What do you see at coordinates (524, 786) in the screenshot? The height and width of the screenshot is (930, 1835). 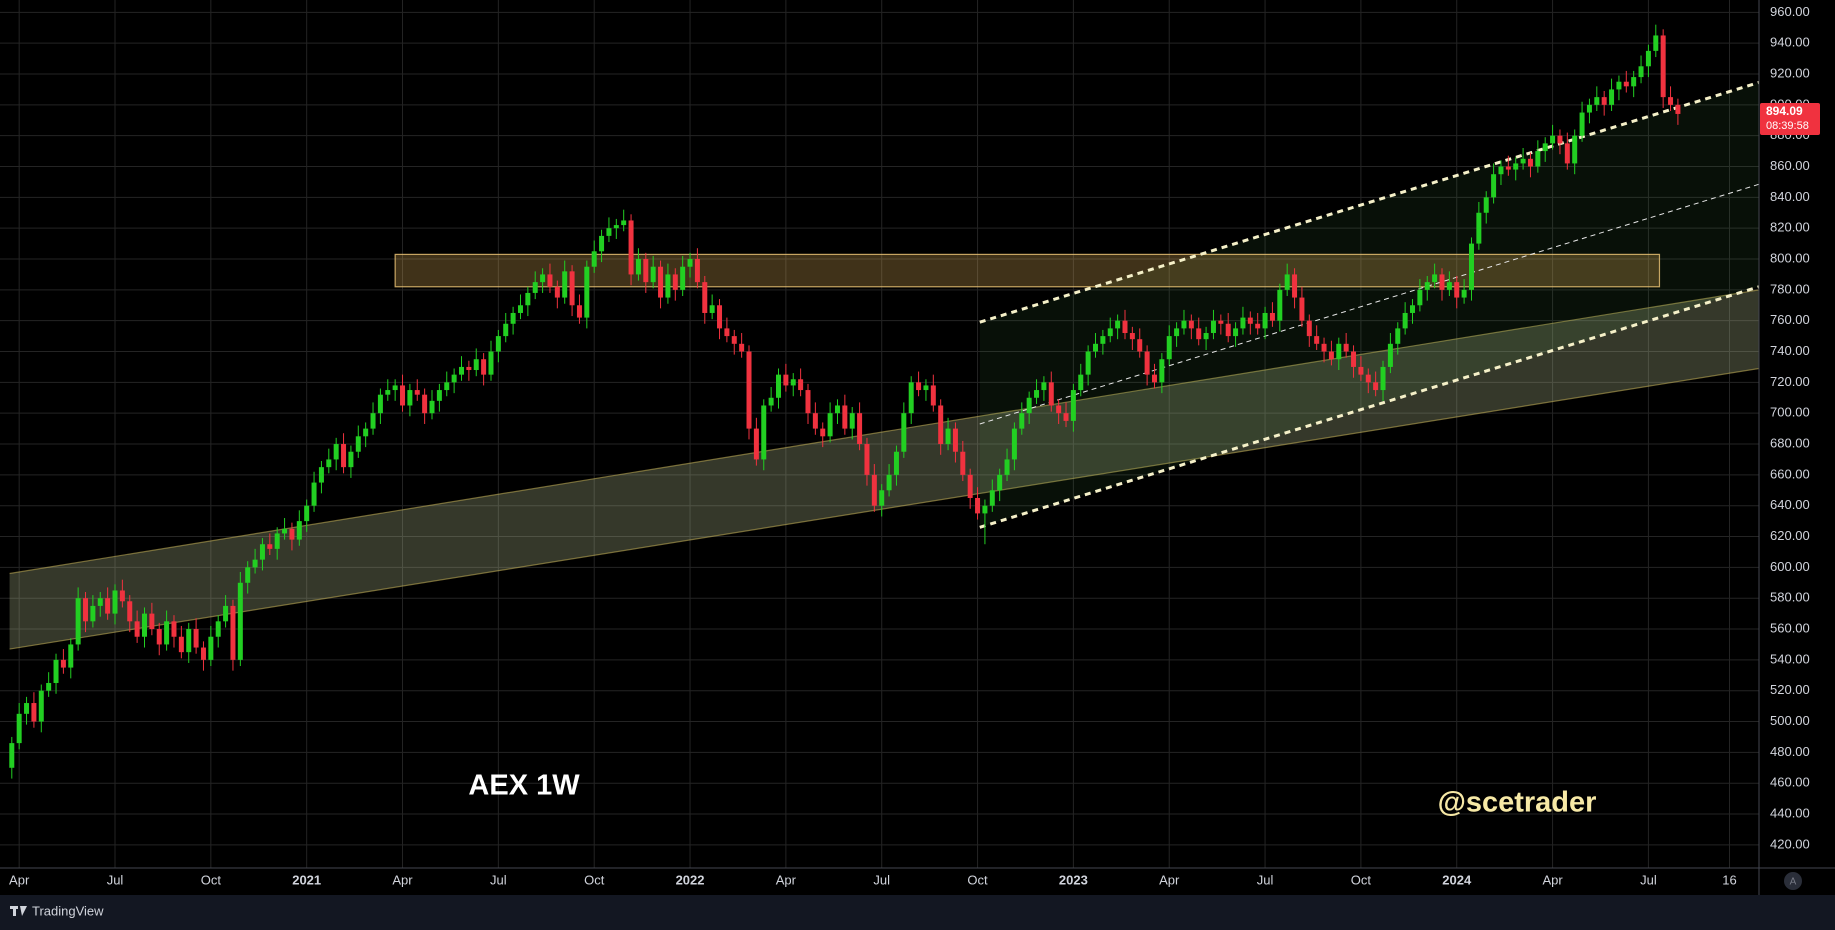 I see `chart-title: AEX 1W` at bounding box center [524, 786].